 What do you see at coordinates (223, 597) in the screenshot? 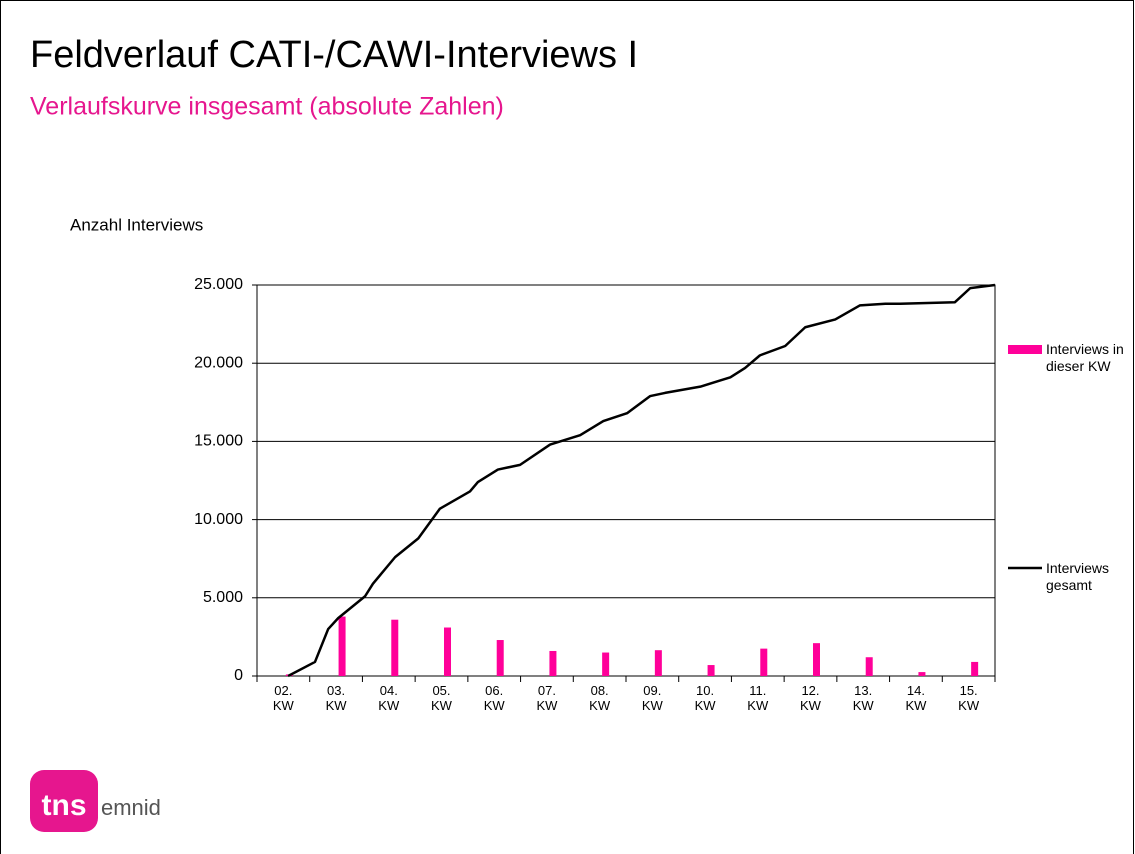
I see `y-tick-label: 5.000` at bounding box center [223, 597].